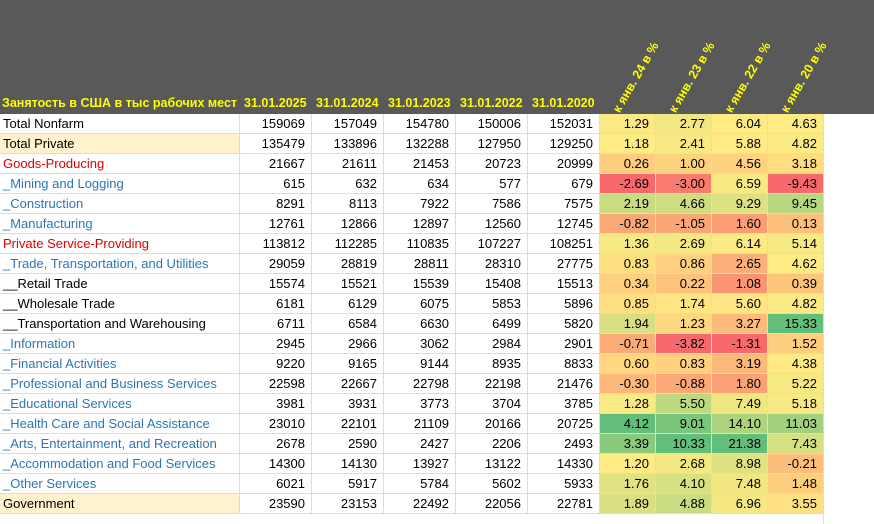 The width and height of the screenshot is (874, 524). Describe the element at coordinates (740, 404) in the screenshot. I see `change-cell: 7.49` at that location.